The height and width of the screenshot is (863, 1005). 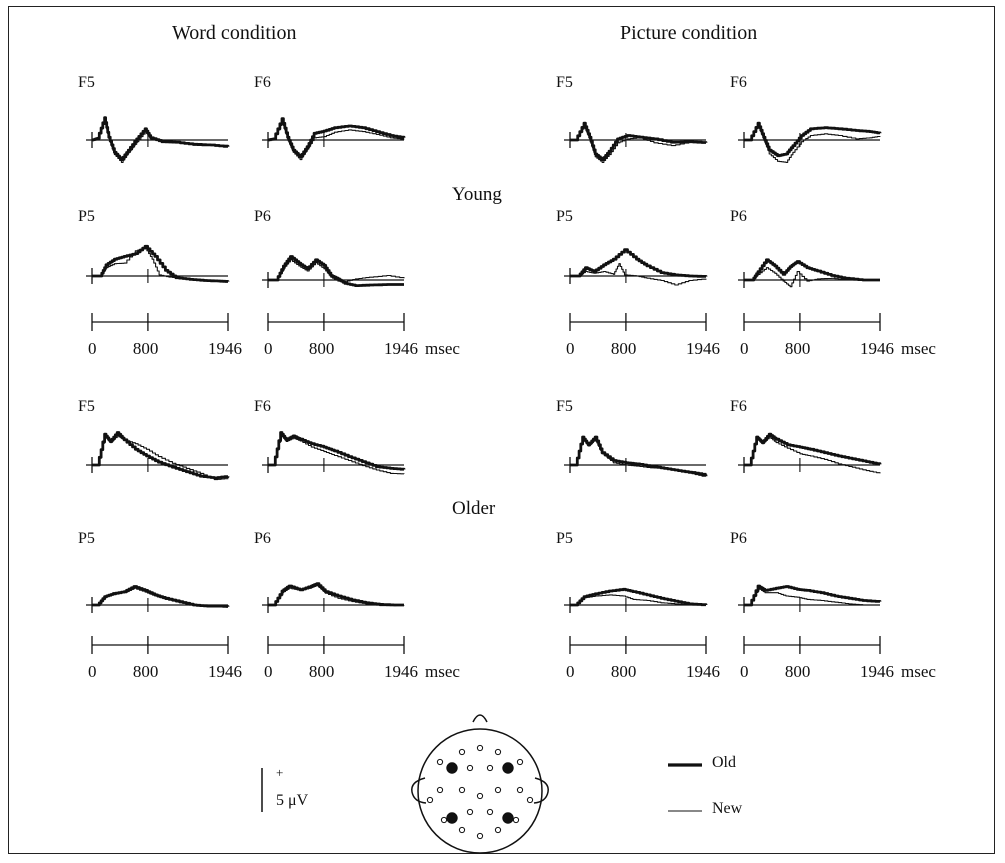 I want to click on panel-older-word-p6, so click(x=333, y=597).